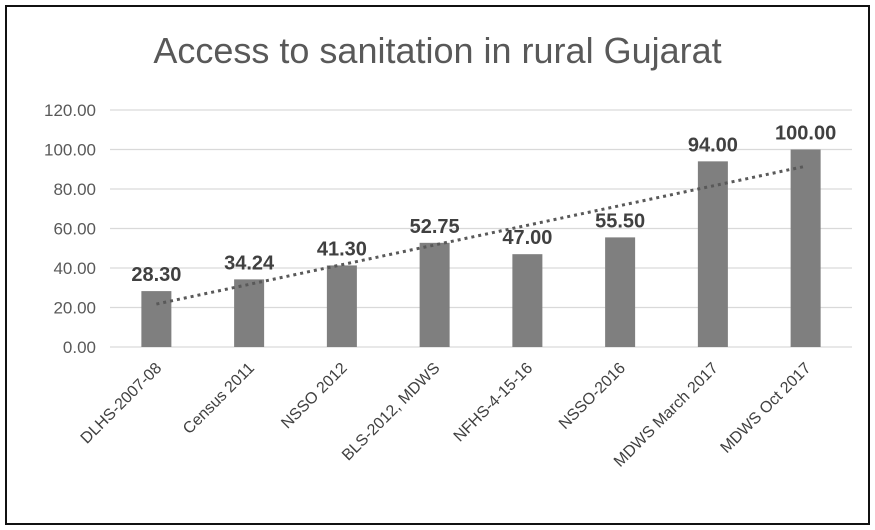  What do you see at coordinates (122, 404) in the screenshot?
I see `x-tick-label: DLHS-2007-08` at bounding box center [122, 404].